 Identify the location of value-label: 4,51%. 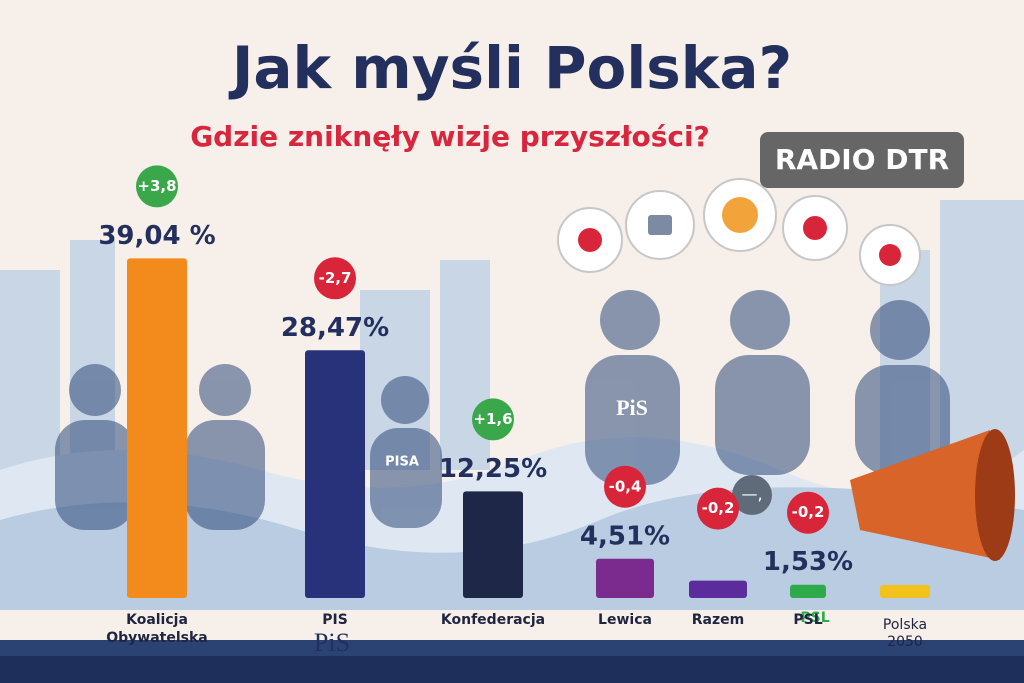
(625, 536).